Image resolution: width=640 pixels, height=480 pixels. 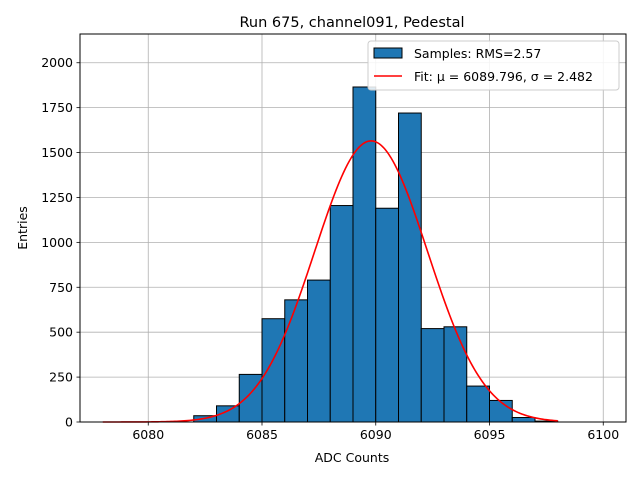 I want to click on legend-samples-swatch, so click(x=388, y=53).